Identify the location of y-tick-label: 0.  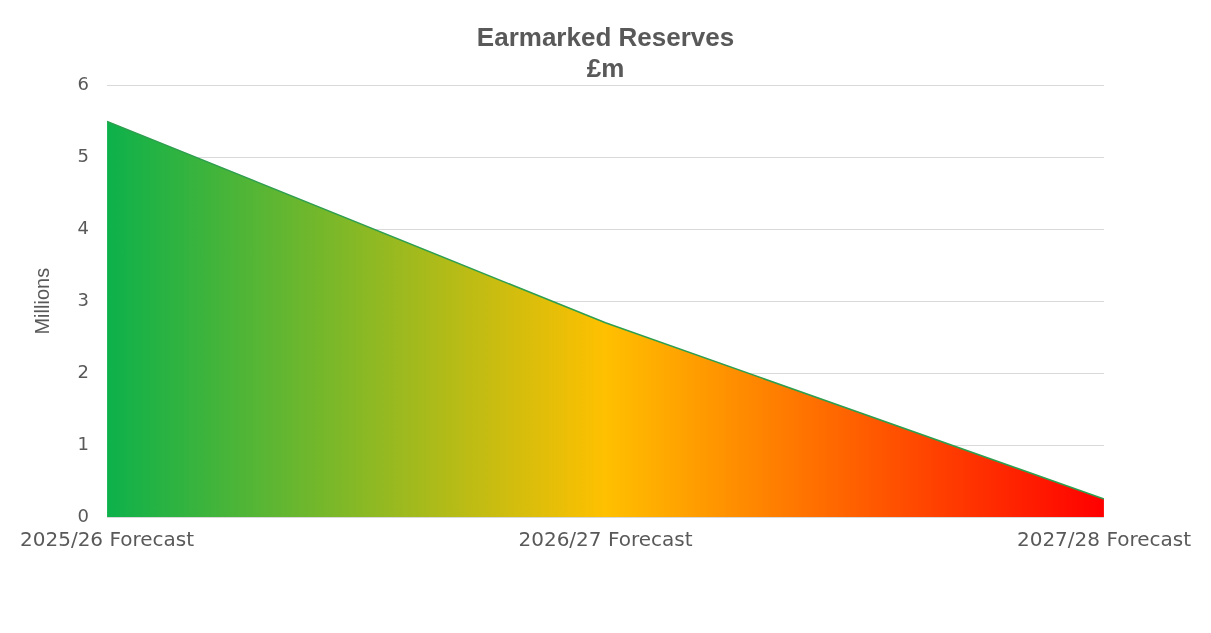
(83, 515).